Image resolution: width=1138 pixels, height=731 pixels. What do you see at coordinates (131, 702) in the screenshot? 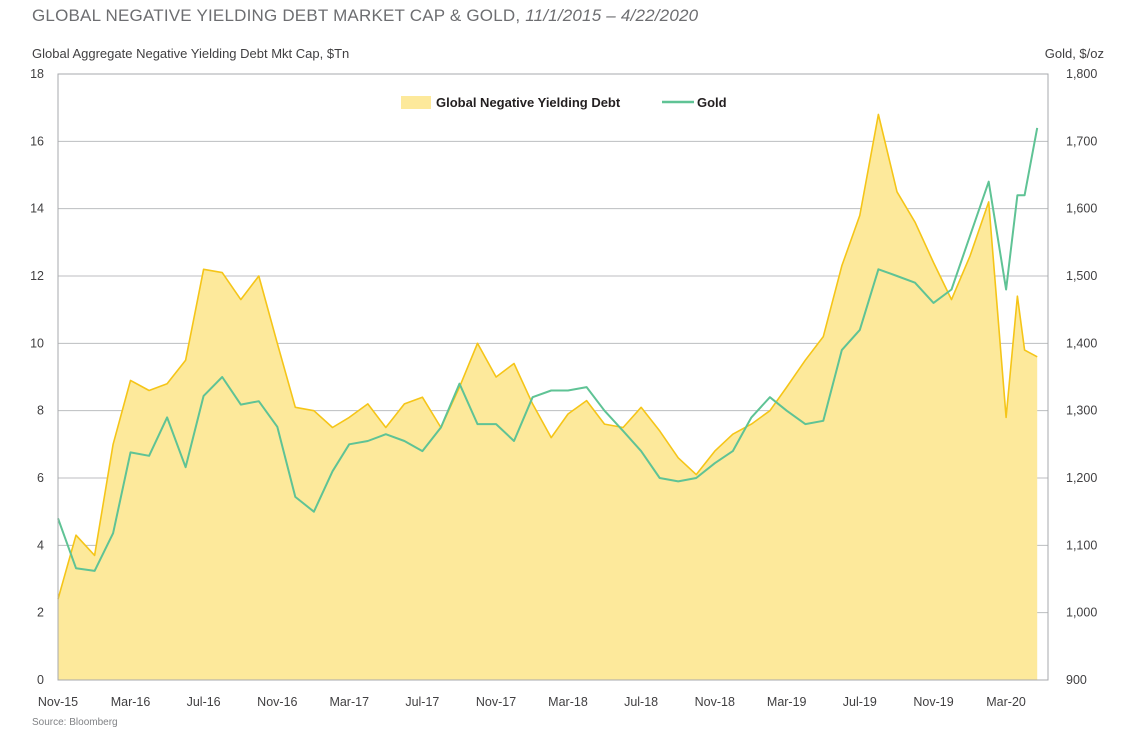
I see `x-tick-label: Mar-16` at bounding box center [131, 702].